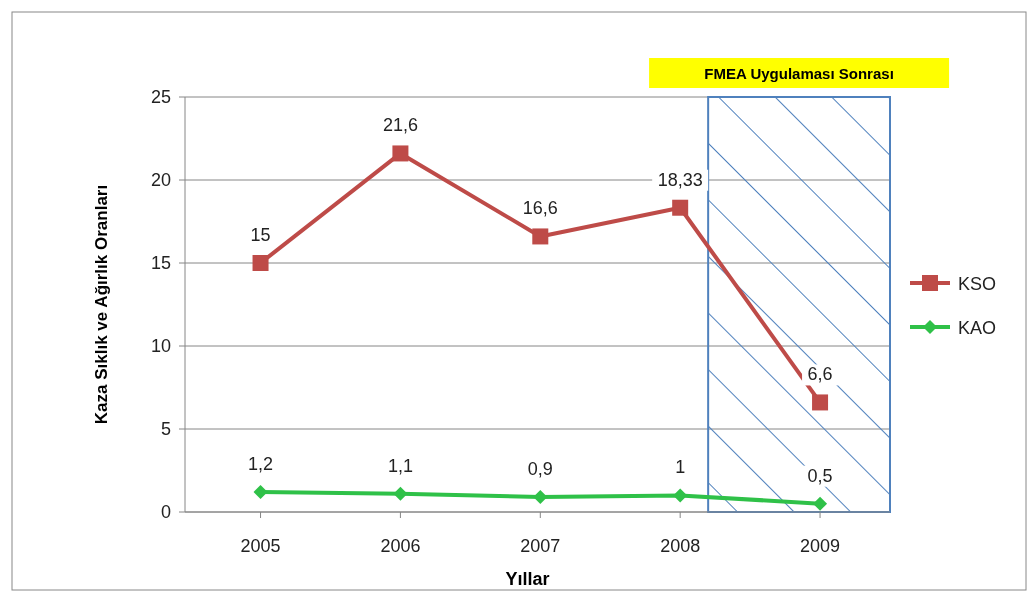 The image size is (1035, 597). Describe the element at coordinates (820, 475) in the screenshot. I see `data-label: 0,5` at that location.